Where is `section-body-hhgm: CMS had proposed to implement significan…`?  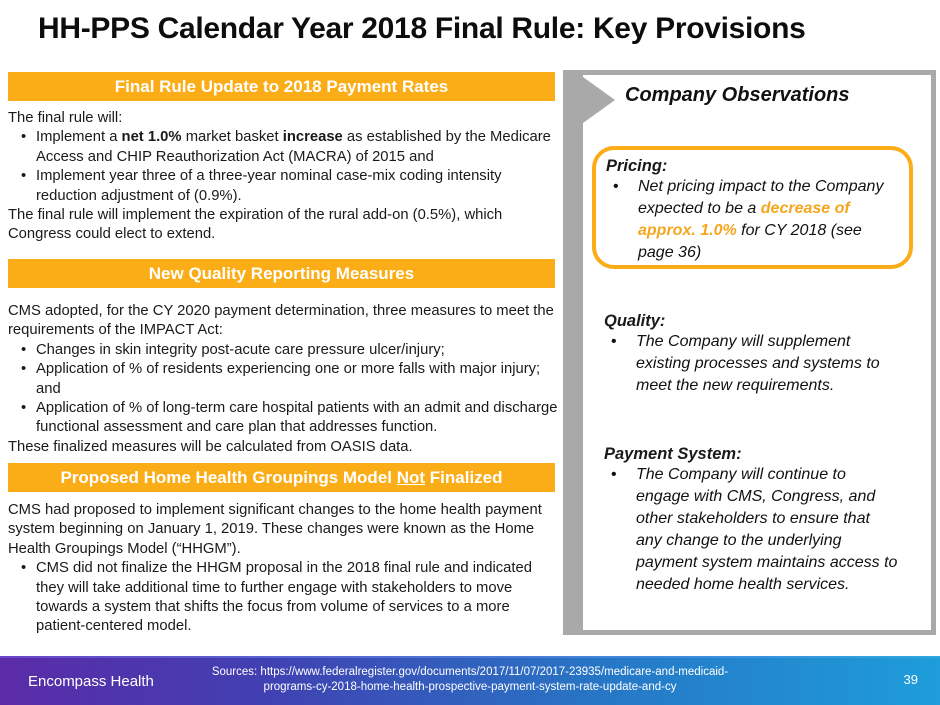 section-body-hhgm: CMS had proposed to implement significan… is located at coordinates (283, 569).